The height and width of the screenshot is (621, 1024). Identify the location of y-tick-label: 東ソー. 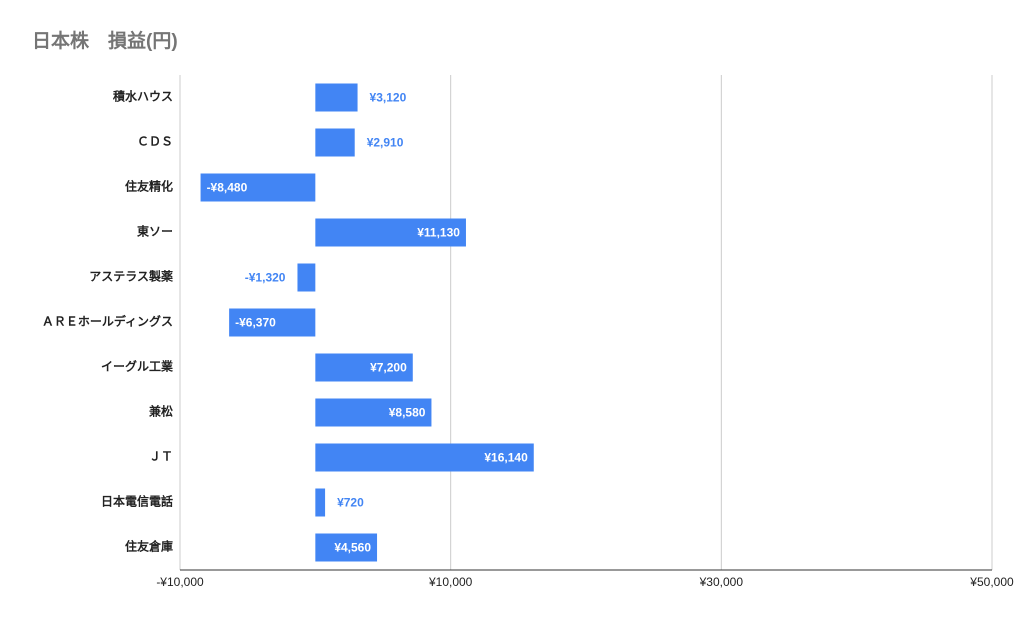
(155, 231).